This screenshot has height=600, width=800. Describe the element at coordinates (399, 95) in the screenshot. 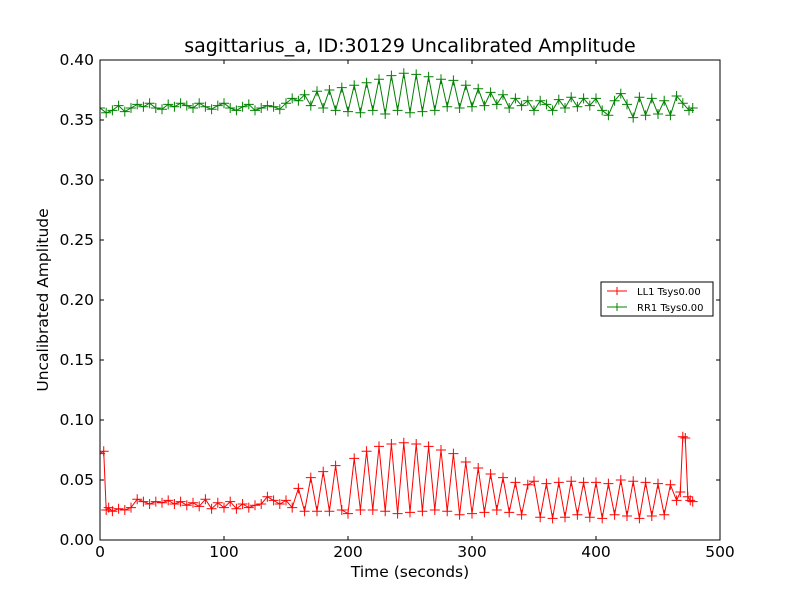

I see `series-rr1` at that location.